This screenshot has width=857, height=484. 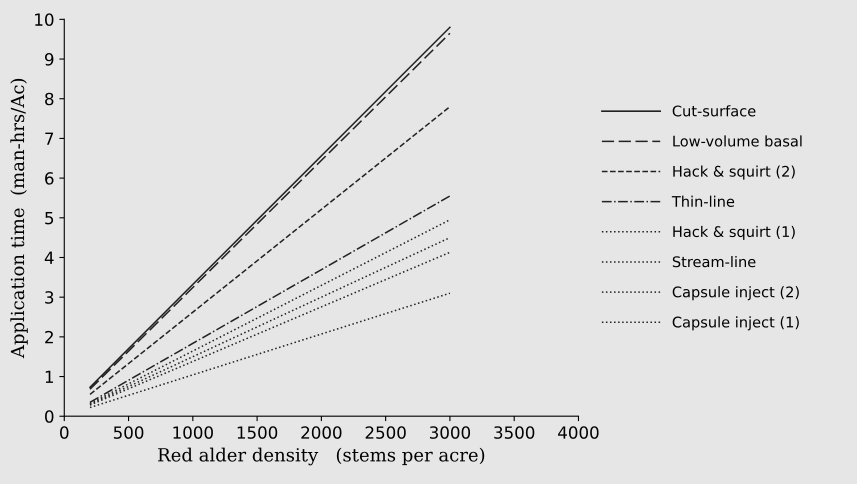 I want to click on legend-label: Cut-surface, so click(x=714, y=110).